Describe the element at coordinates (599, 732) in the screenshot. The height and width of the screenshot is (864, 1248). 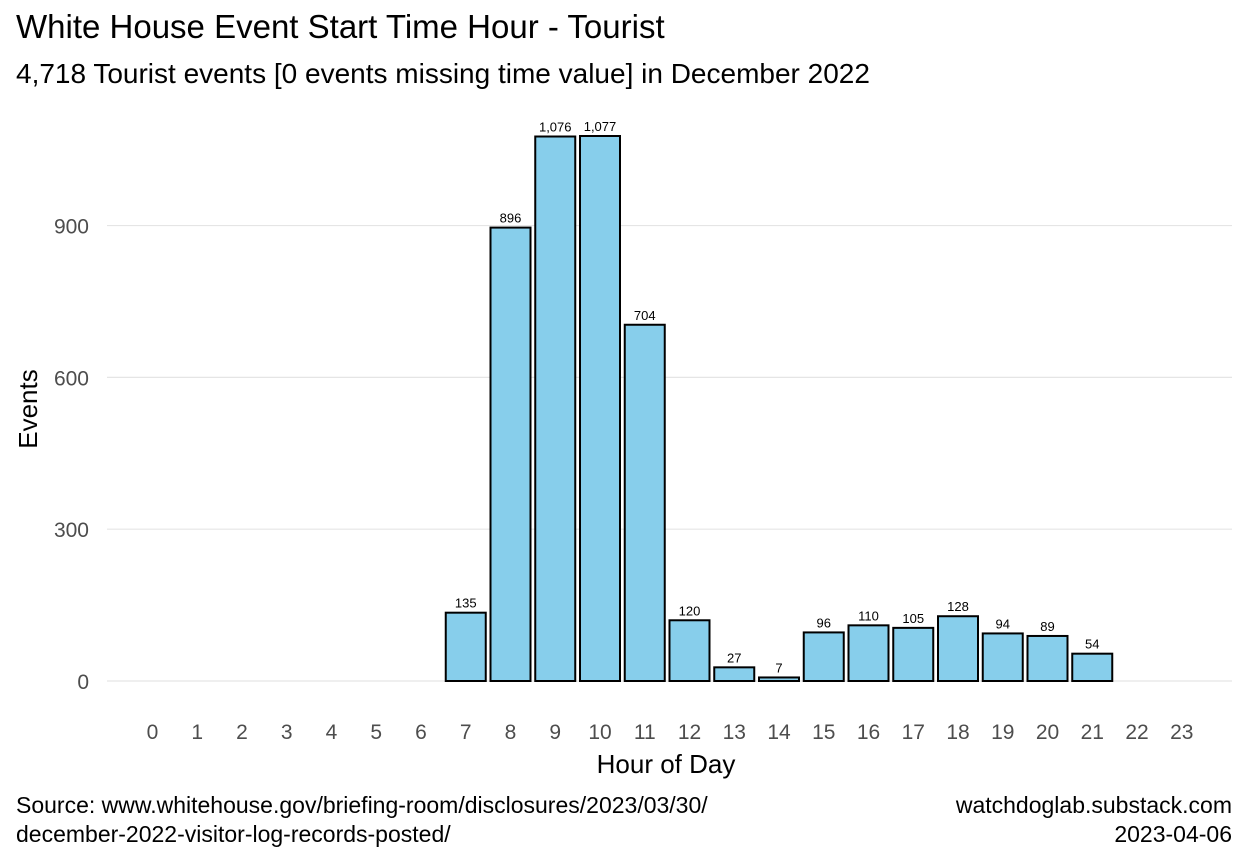
I see `x-tick-label: 10` at that location.